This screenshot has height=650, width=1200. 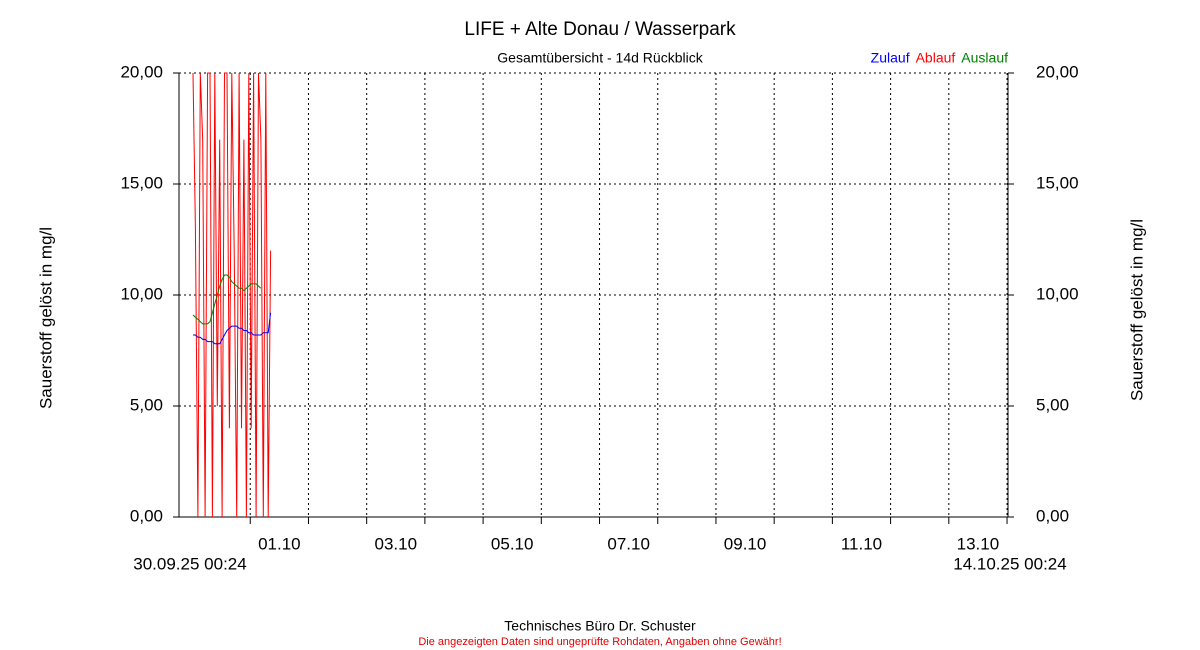 What do you see at coordinates (890, 58) in the screenshot?
I see `legend-entry: Zulauf` at bounding box center [890, 58].